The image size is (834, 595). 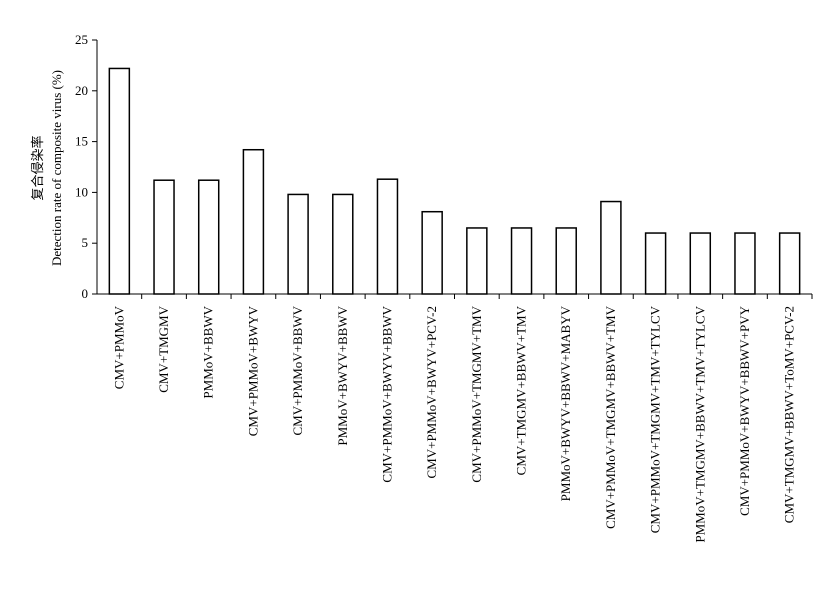 I want to click on x-tick-label: CMV+PMMoV+BWYV+PCV-2, so click(x=431, y=392).